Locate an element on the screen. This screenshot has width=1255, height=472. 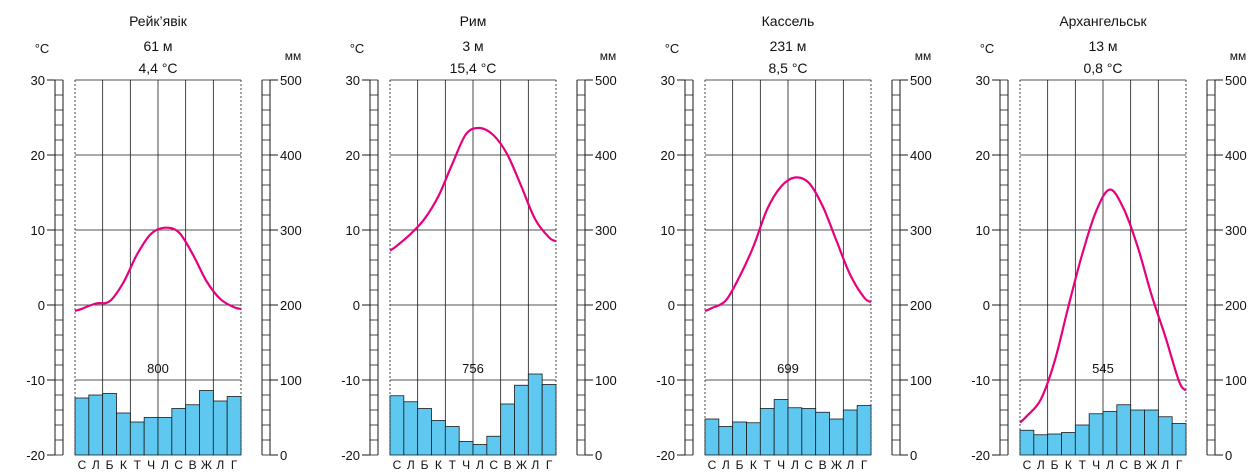
station-elevation: 61 м is located at coordinates (157, 46).